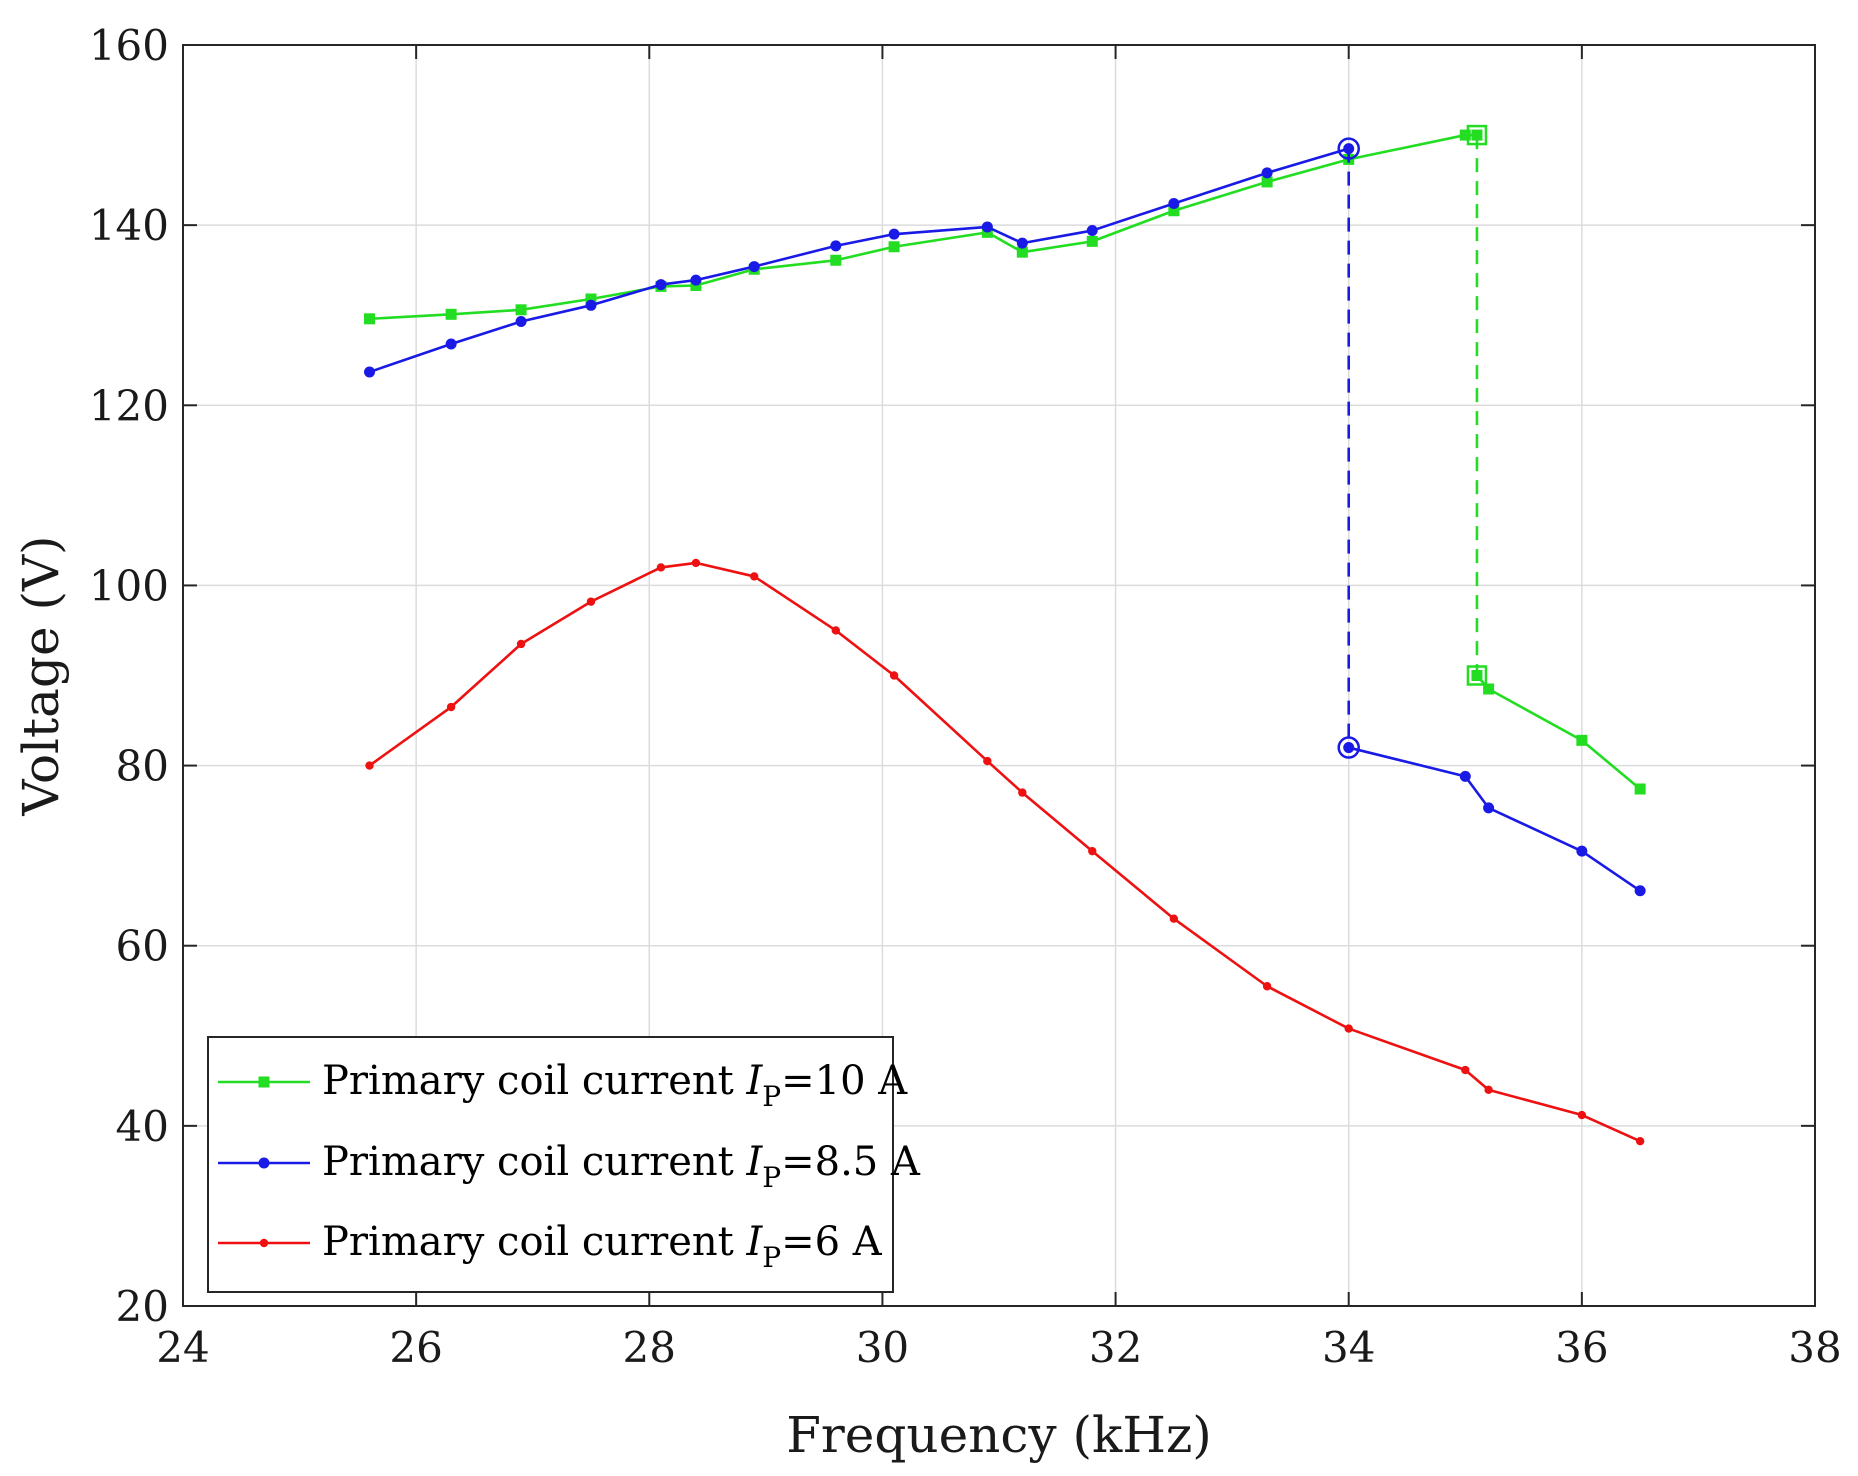  I want to click on y-tick-label: 120, so click(129, 405).